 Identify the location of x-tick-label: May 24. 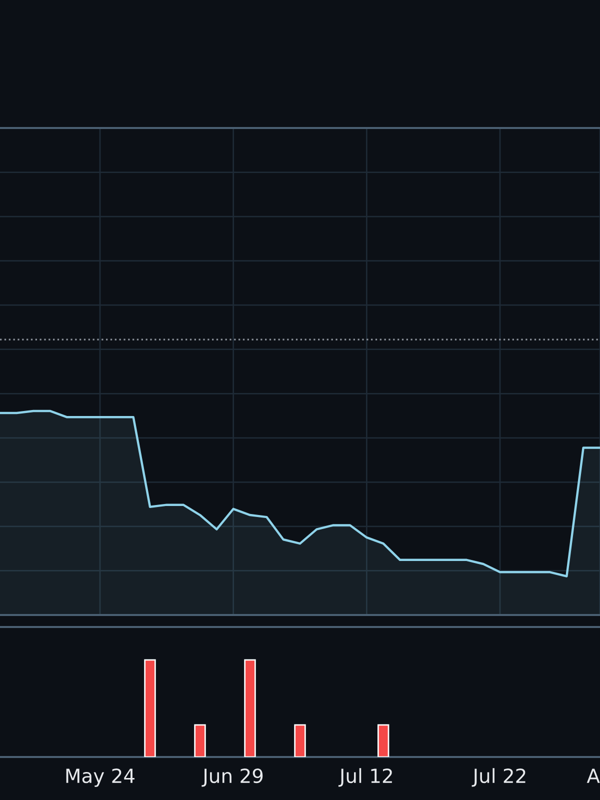
(100, 777).